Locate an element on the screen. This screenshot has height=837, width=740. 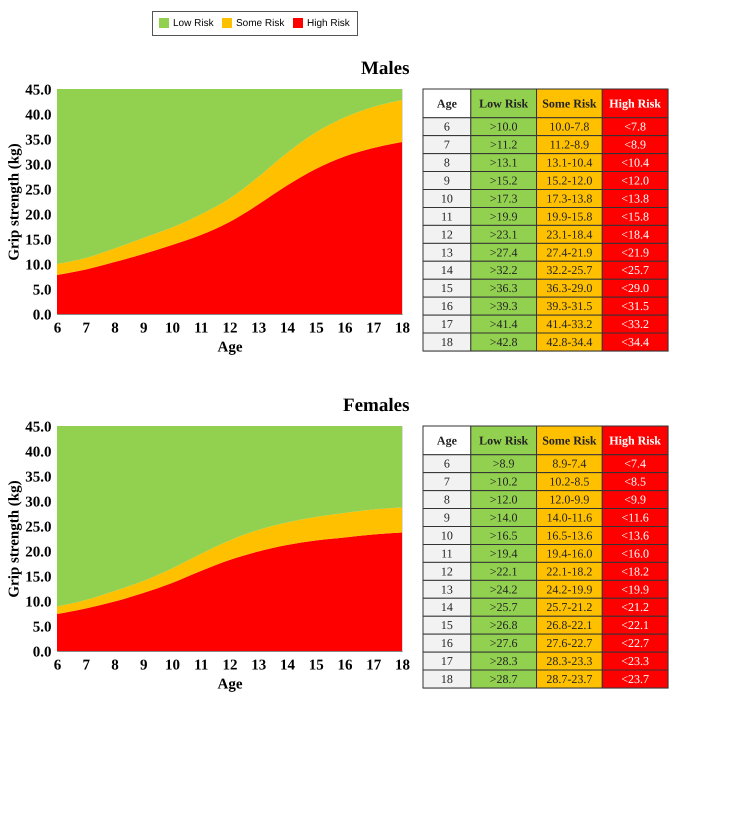
y-tick-label: 40.0 is located at coordinates (38, 116).